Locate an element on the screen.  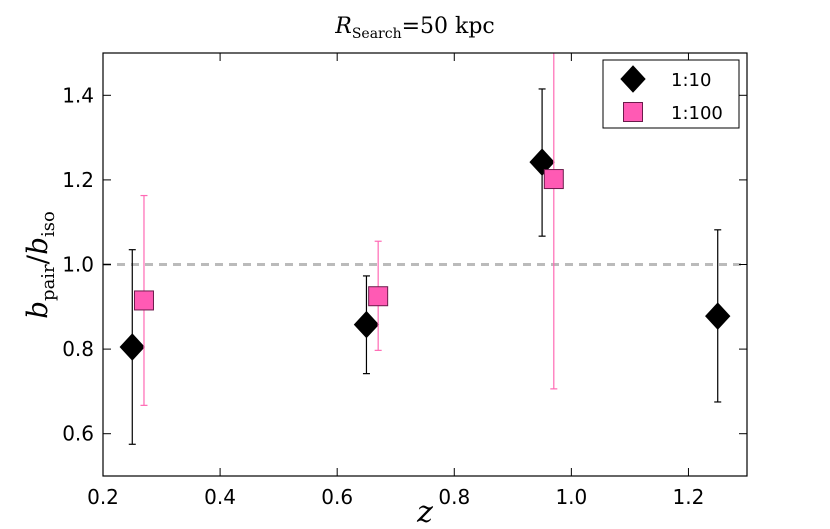
x-tick-label: 0.6 is located at coordinates (337, 497).